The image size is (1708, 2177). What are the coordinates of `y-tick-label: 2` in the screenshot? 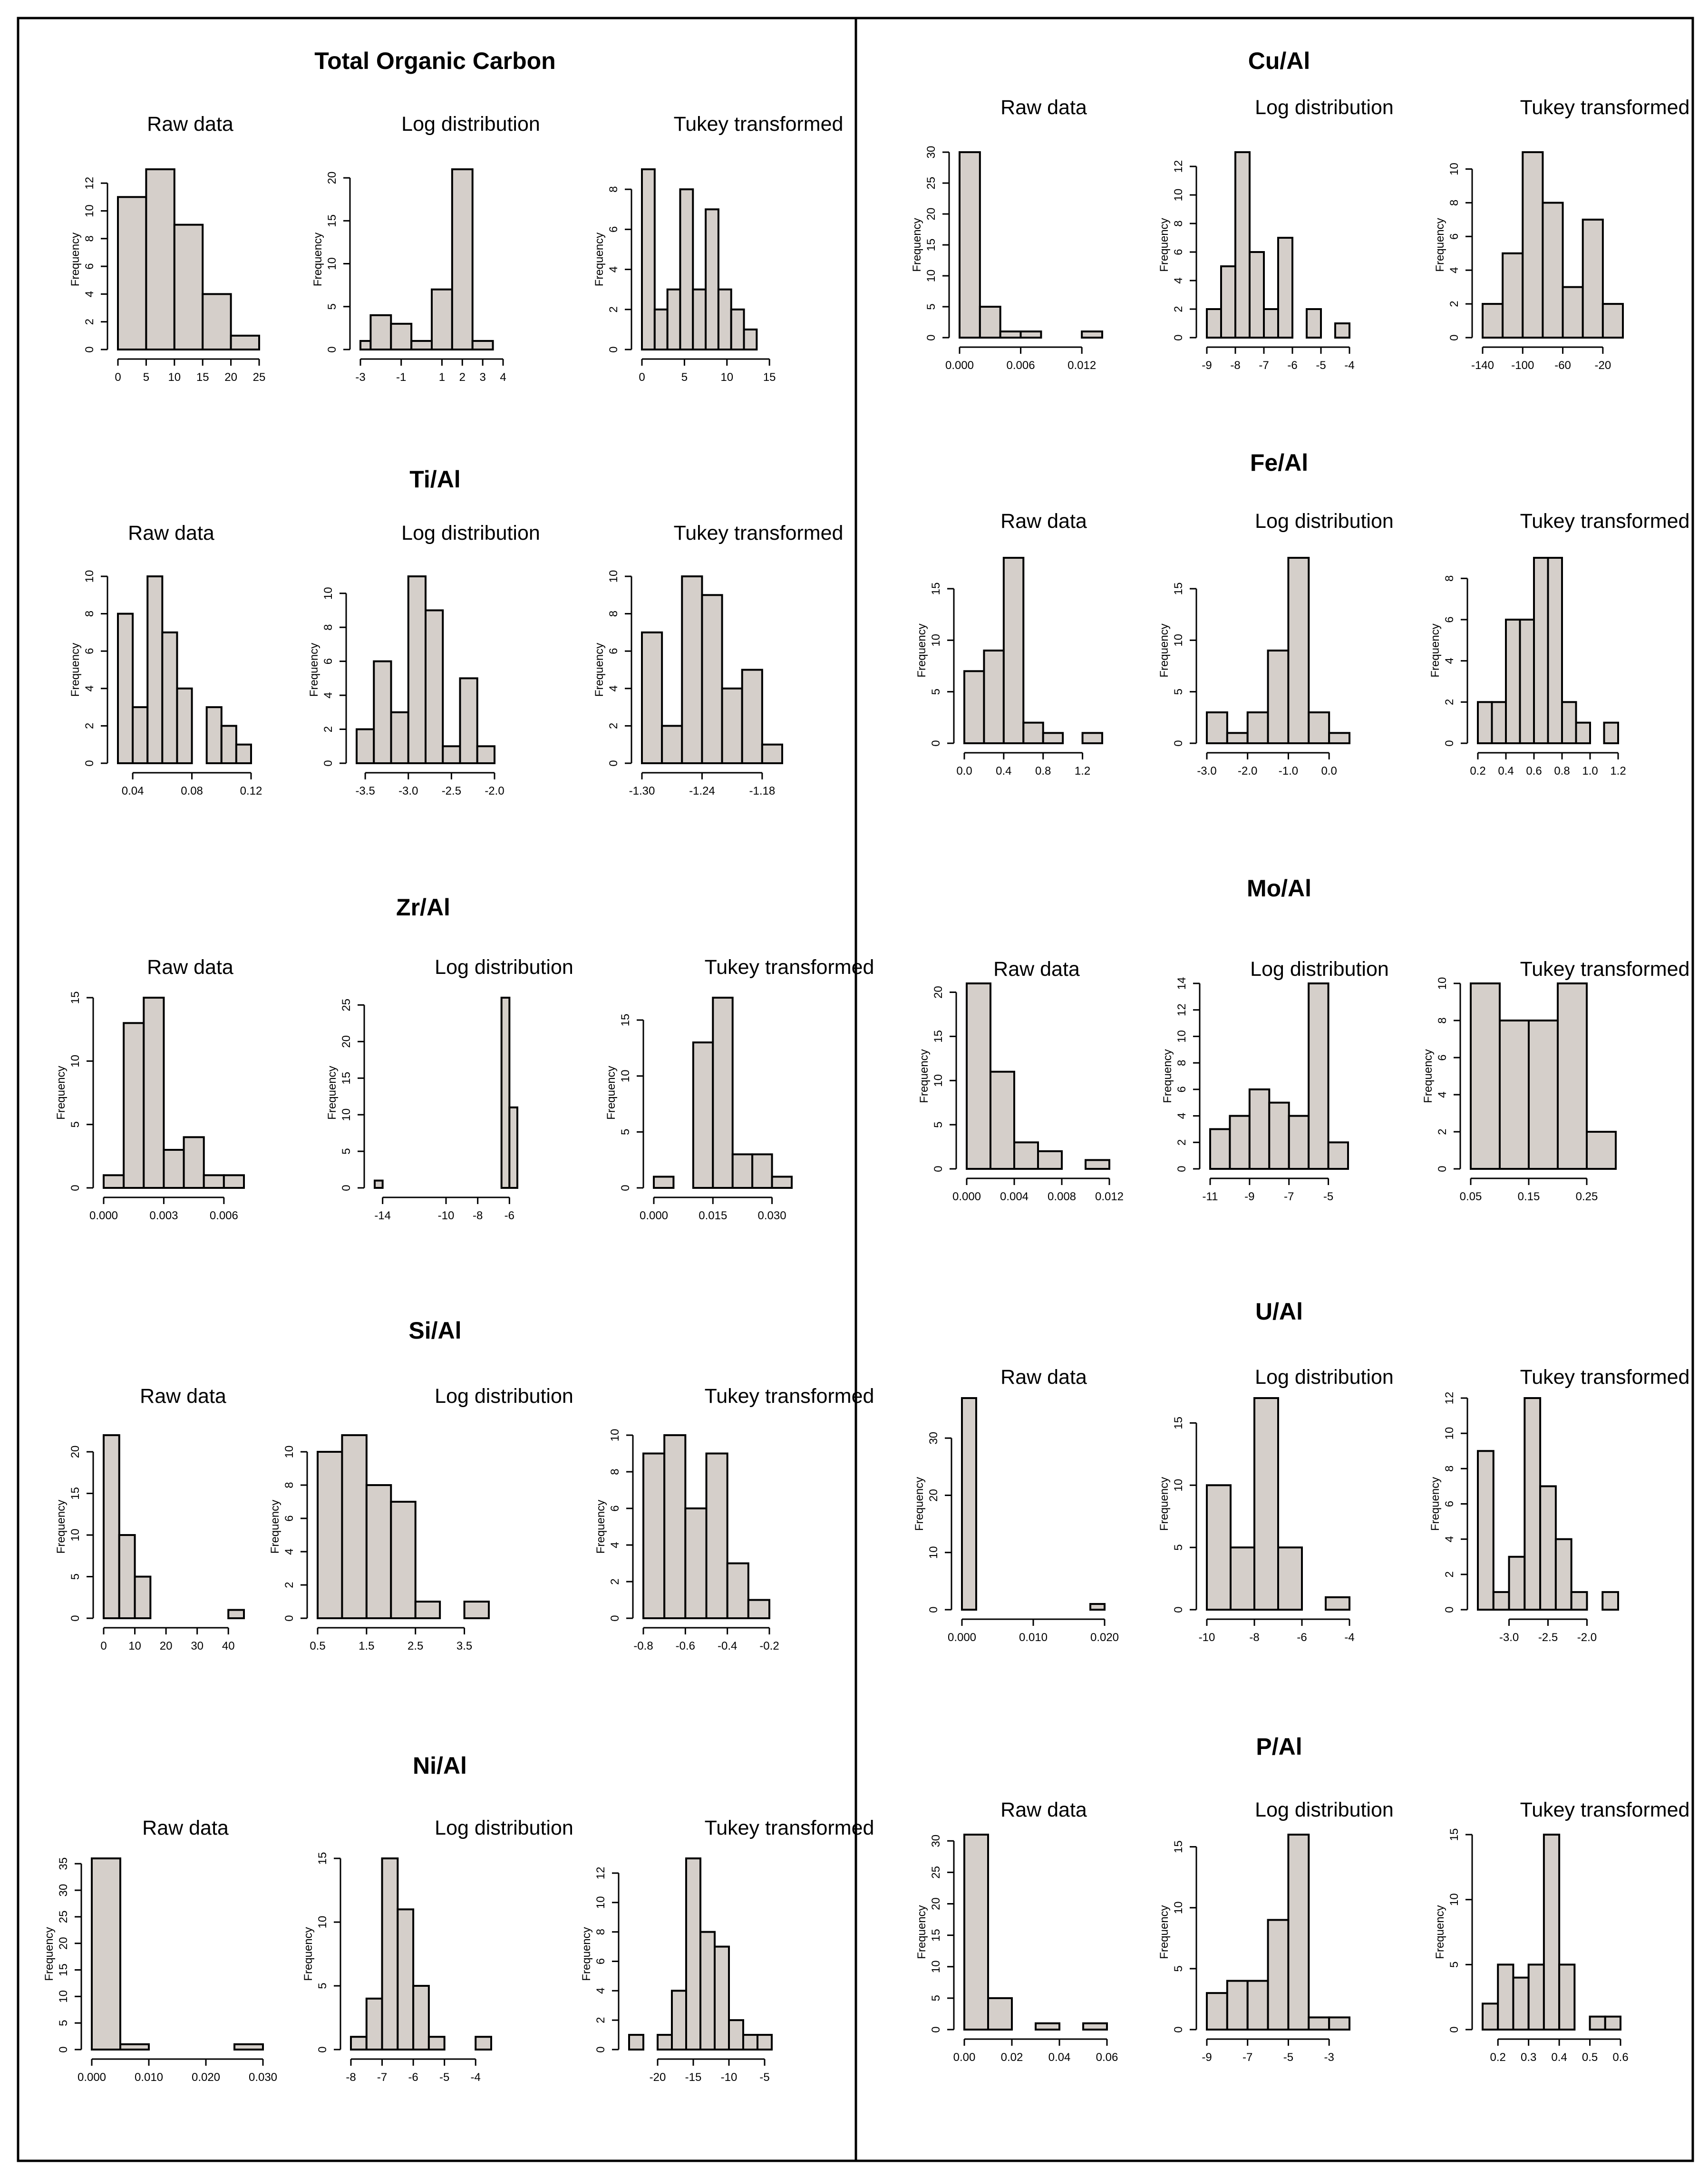 It's located at (613, 309).